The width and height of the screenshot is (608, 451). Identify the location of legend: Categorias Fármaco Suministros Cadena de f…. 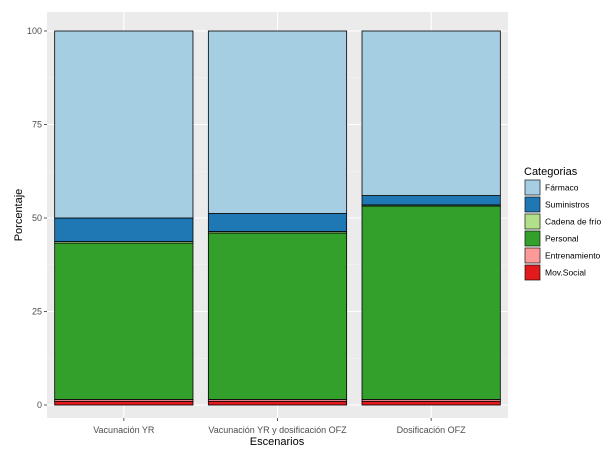
(563, 223).